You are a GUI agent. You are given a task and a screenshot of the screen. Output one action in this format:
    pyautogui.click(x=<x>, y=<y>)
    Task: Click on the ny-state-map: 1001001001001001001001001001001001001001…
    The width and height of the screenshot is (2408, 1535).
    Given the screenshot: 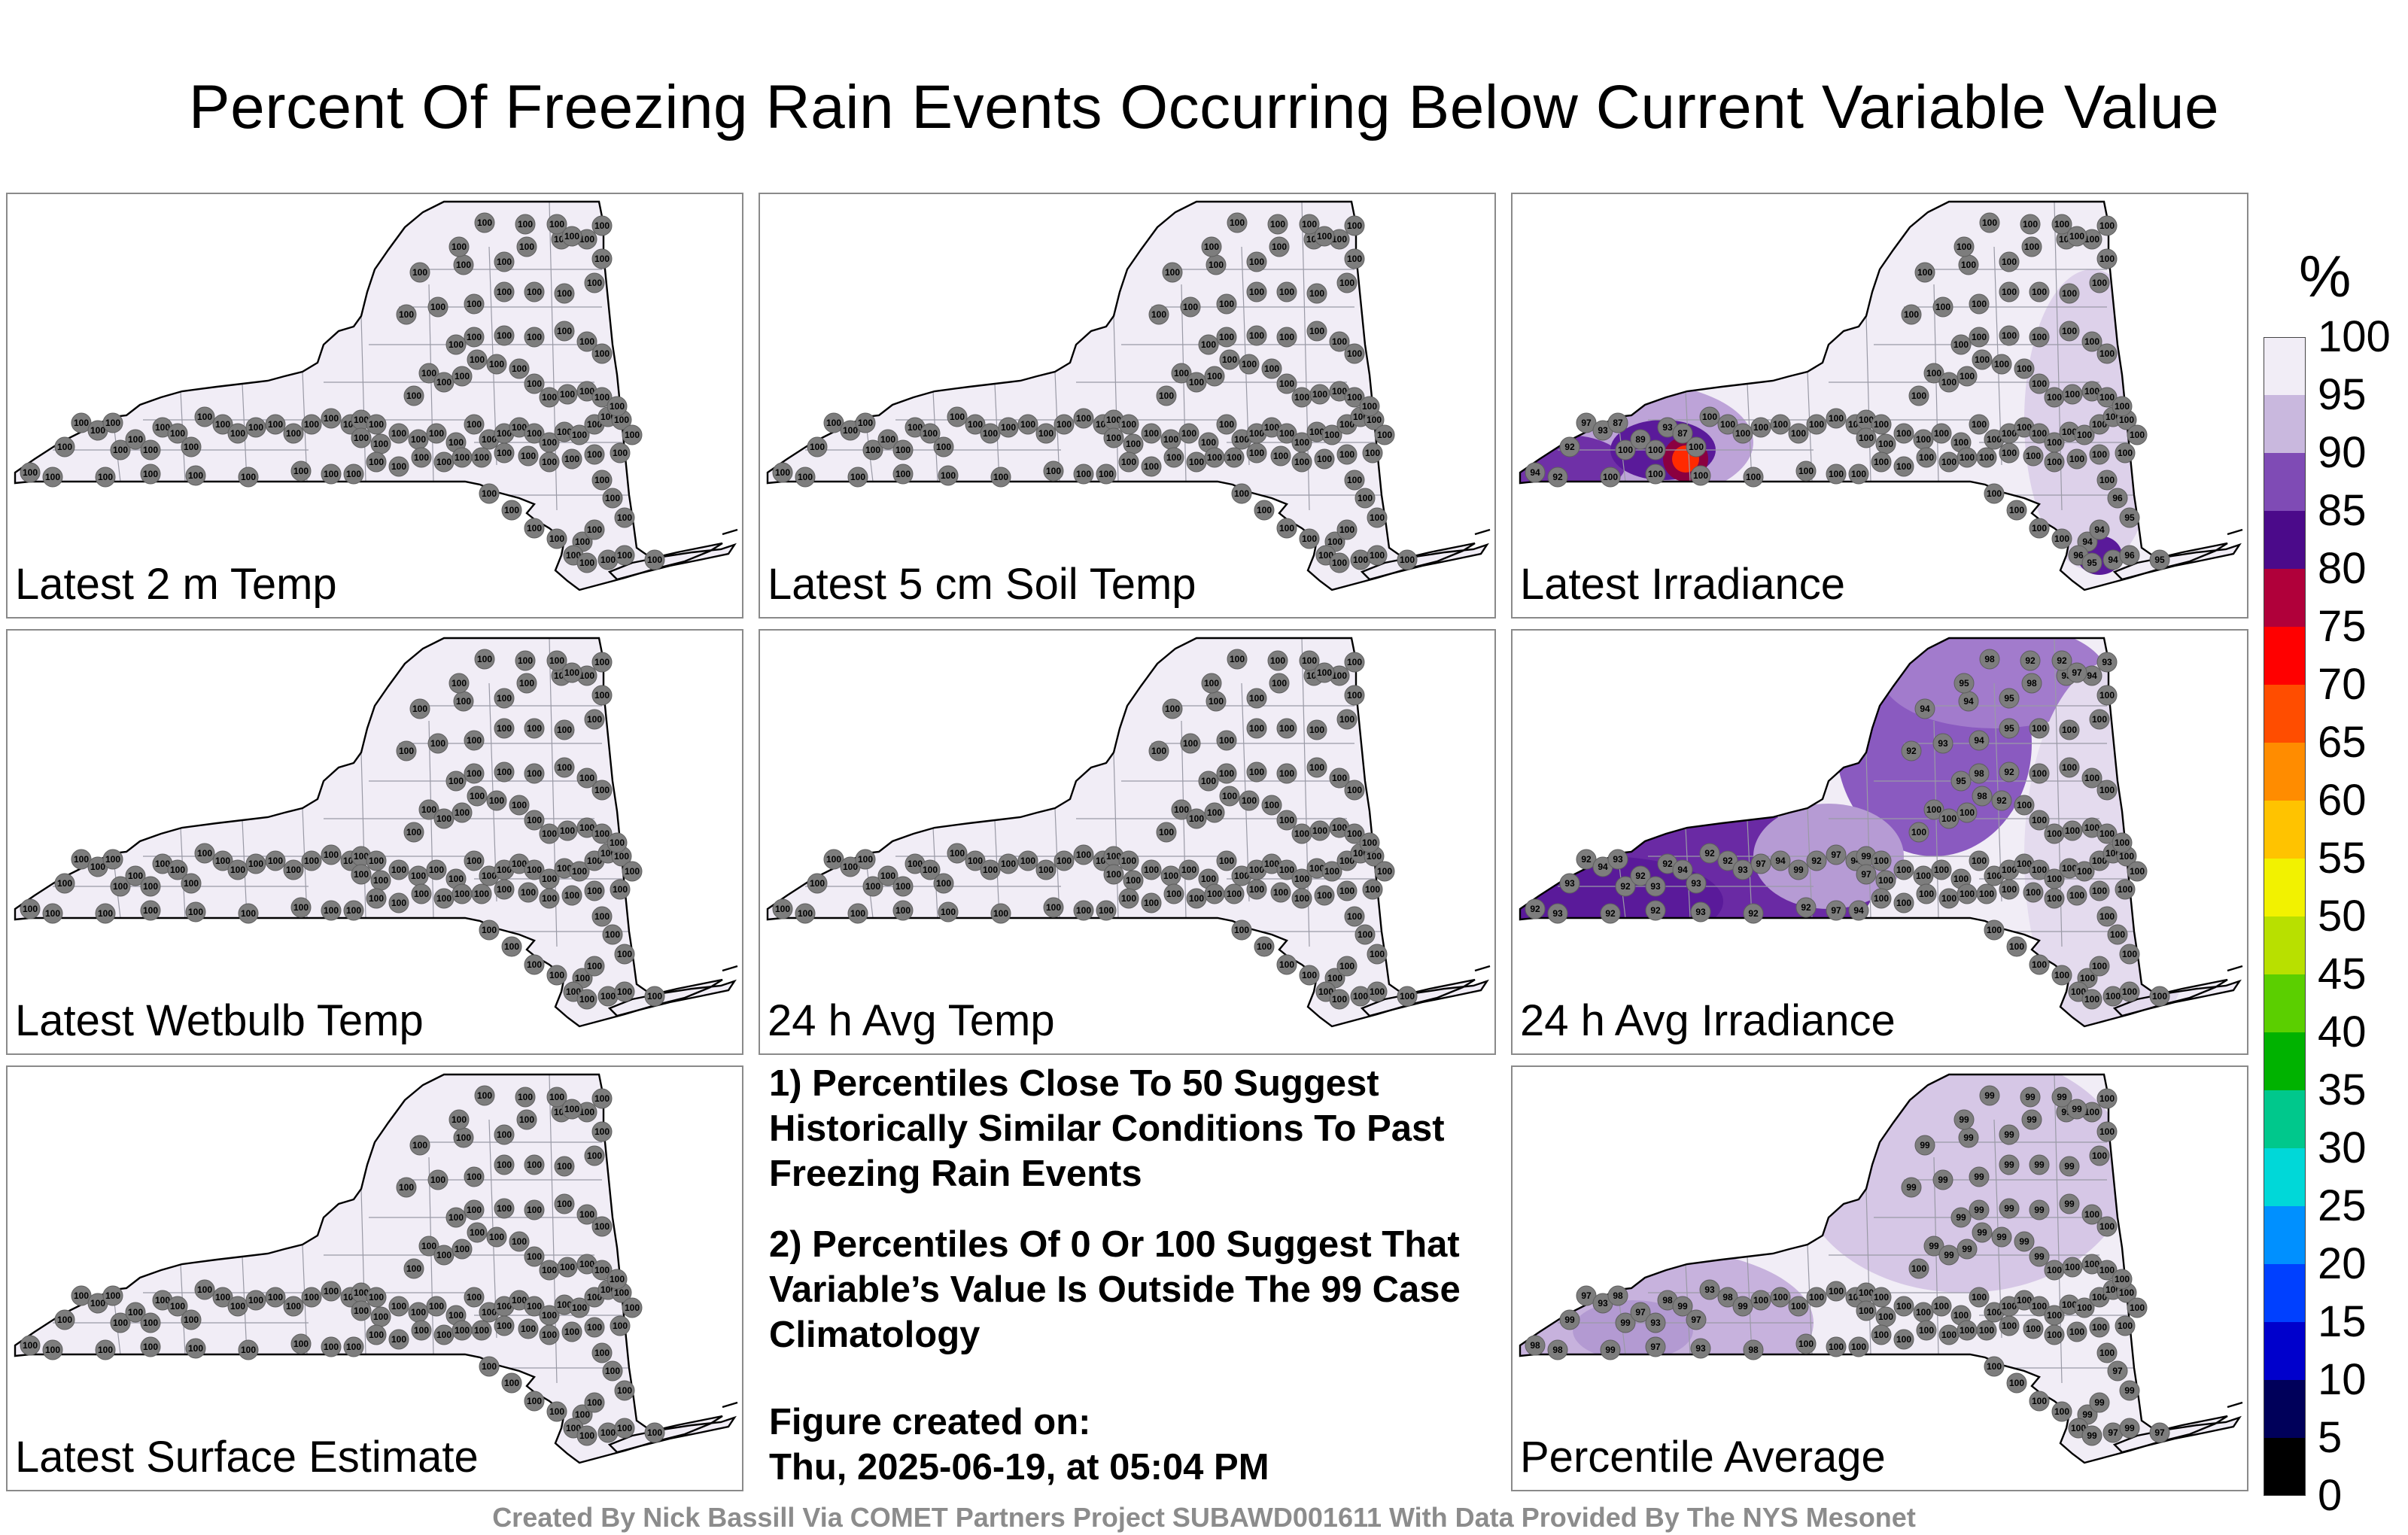 What is the action you would take?
    pyautogui.click(x=376, y=395)
    